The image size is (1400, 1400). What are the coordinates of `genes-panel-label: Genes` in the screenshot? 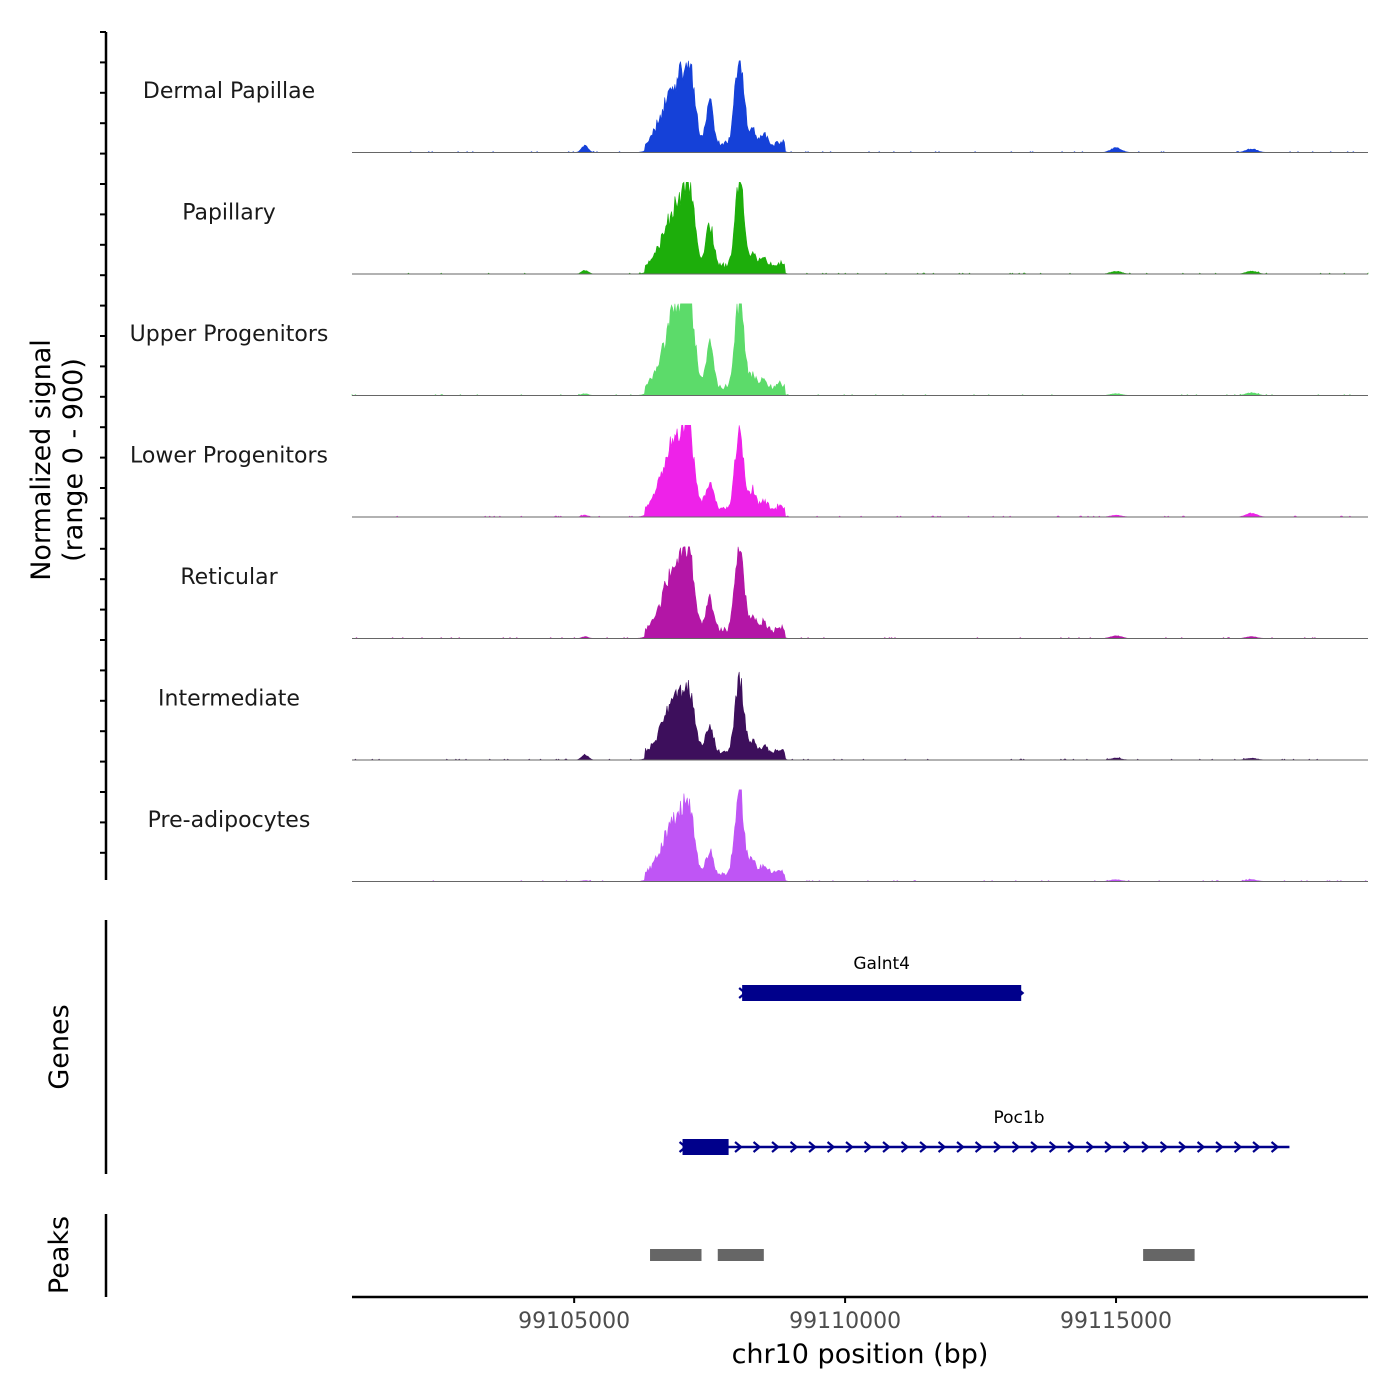 It's located at (59, 1046).